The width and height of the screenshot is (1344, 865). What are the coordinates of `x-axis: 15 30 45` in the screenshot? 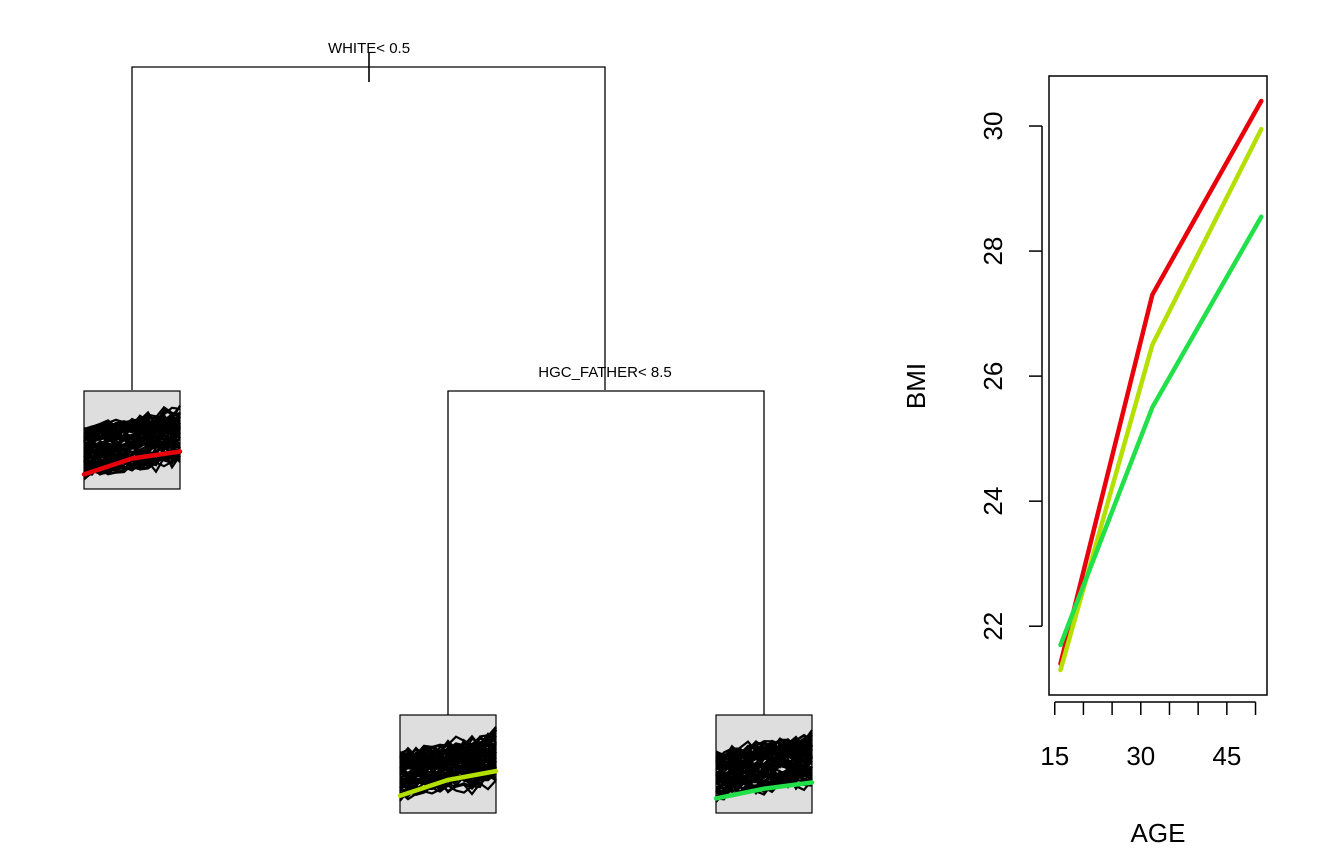 It's located at (1148, 736).